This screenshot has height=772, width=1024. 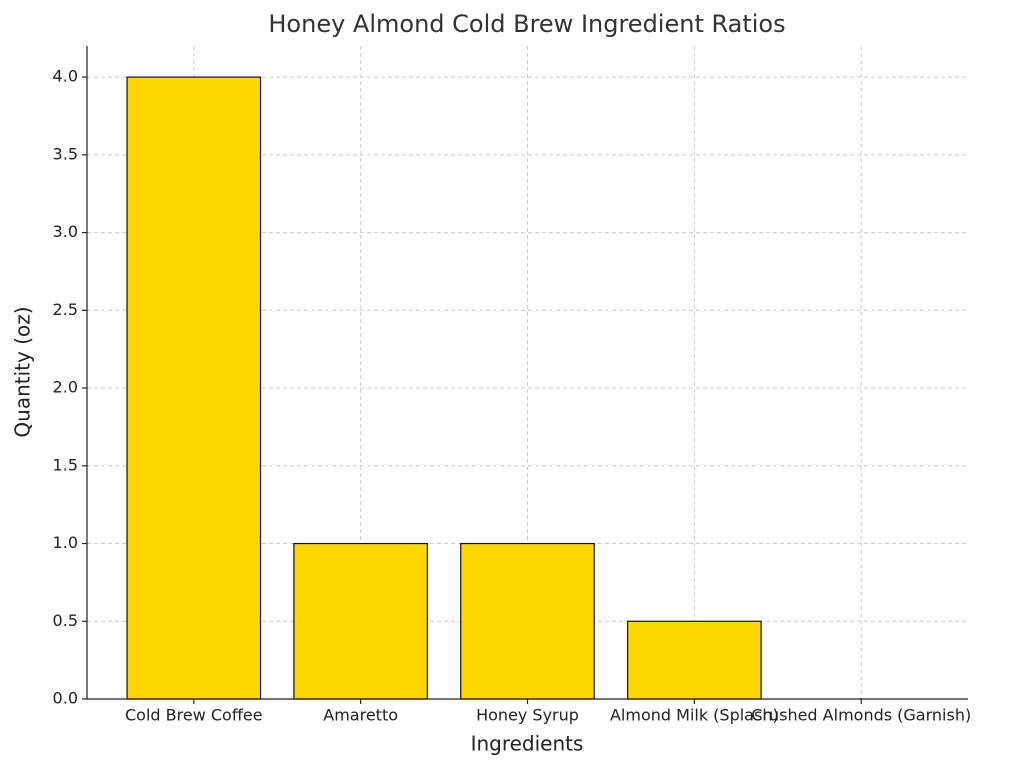 I want to click on y-tick-label: 0.5, so click(x=65, y=620).